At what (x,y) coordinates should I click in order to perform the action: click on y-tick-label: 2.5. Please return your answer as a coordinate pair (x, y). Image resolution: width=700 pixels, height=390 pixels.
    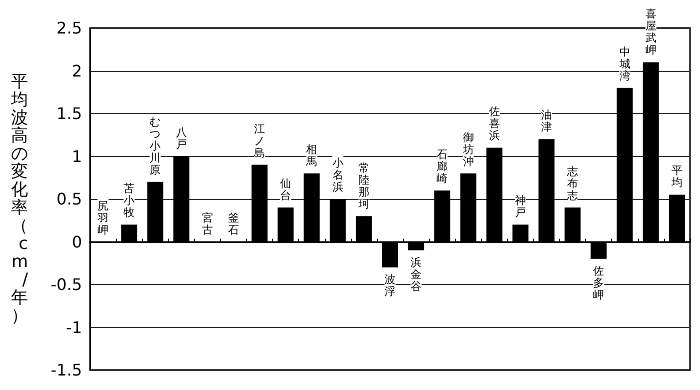
    Looking at the image, I should click on (69, 28).